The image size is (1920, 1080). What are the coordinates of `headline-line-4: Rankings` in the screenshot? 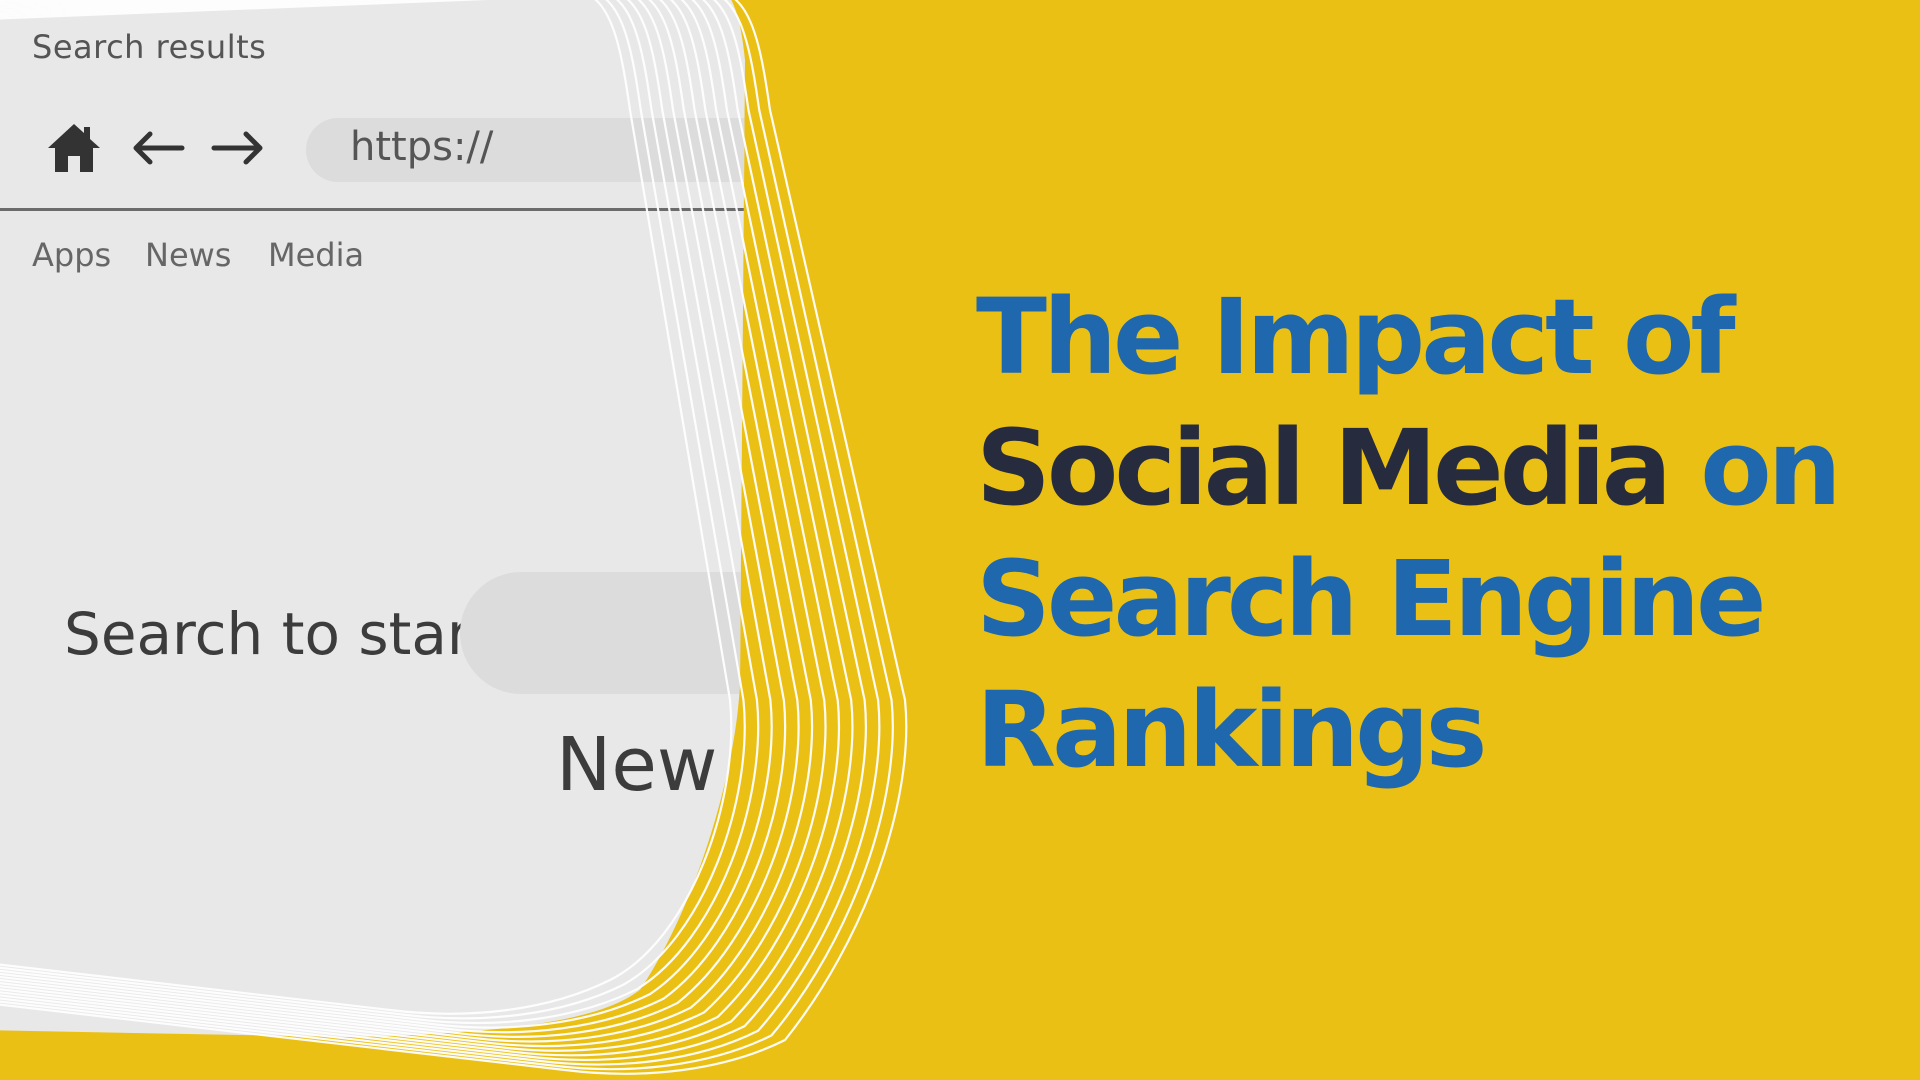 It's located at (1231, 730).